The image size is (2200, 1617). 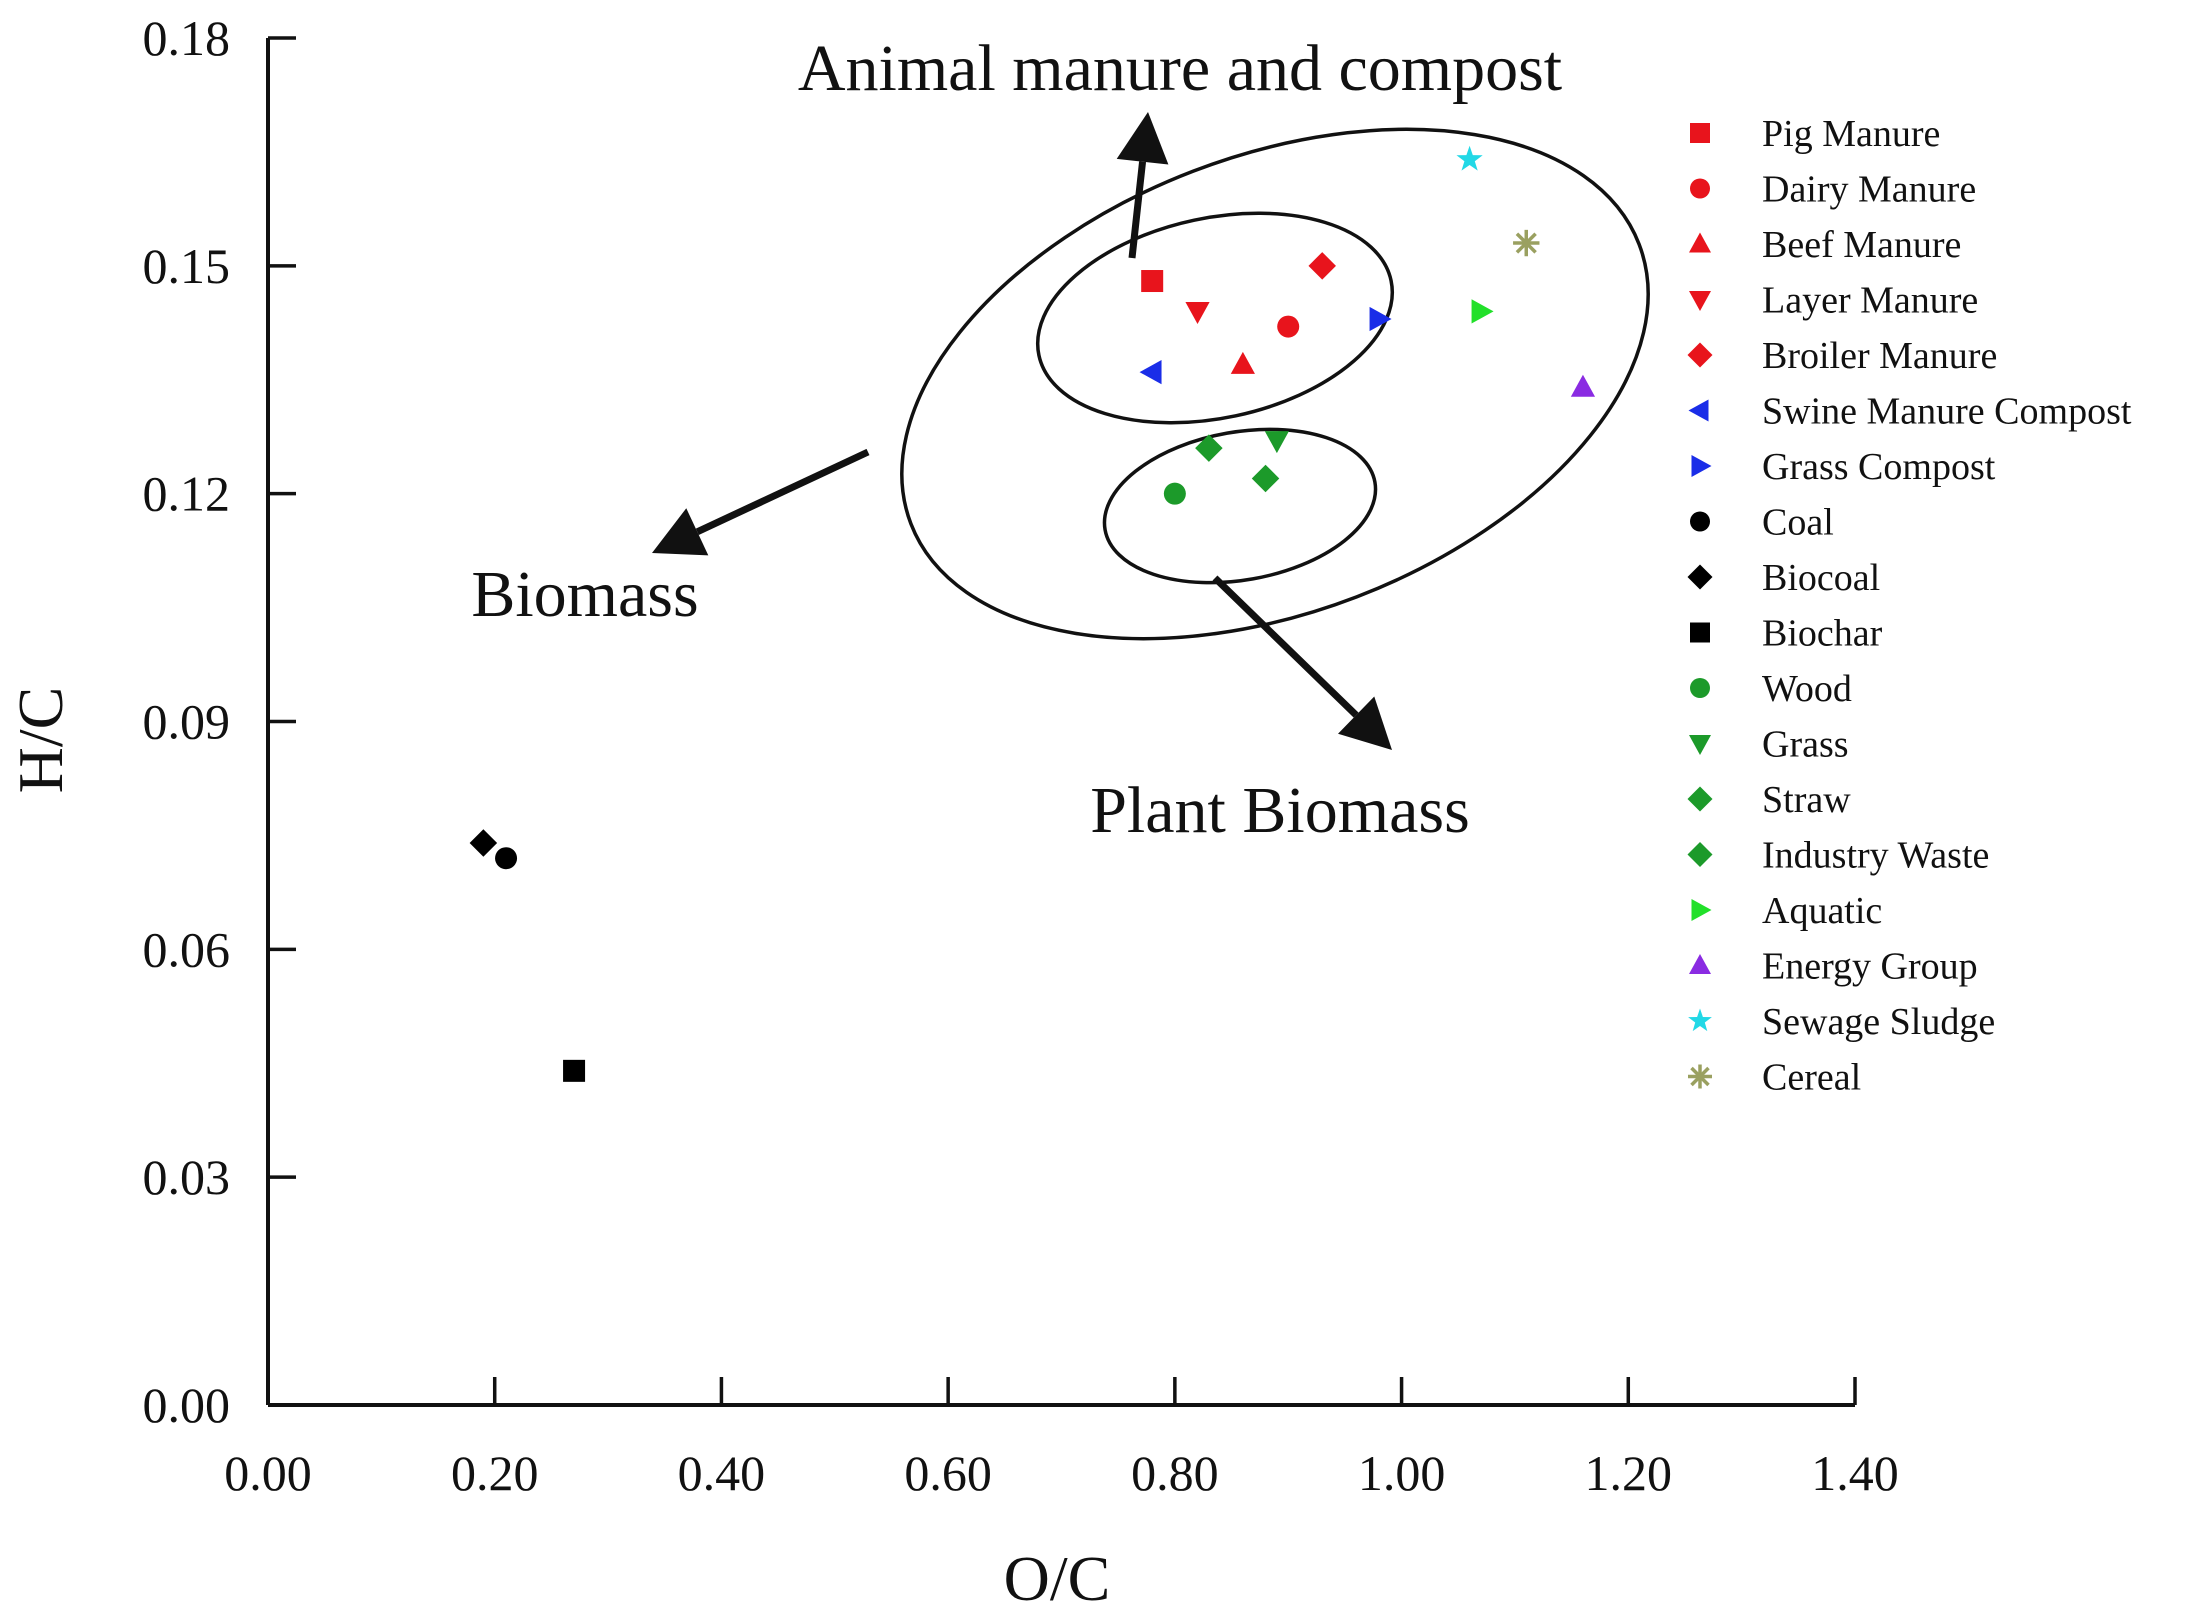 I want to click on legend-item: Dairy Manure, so click(x=1833, y=190).